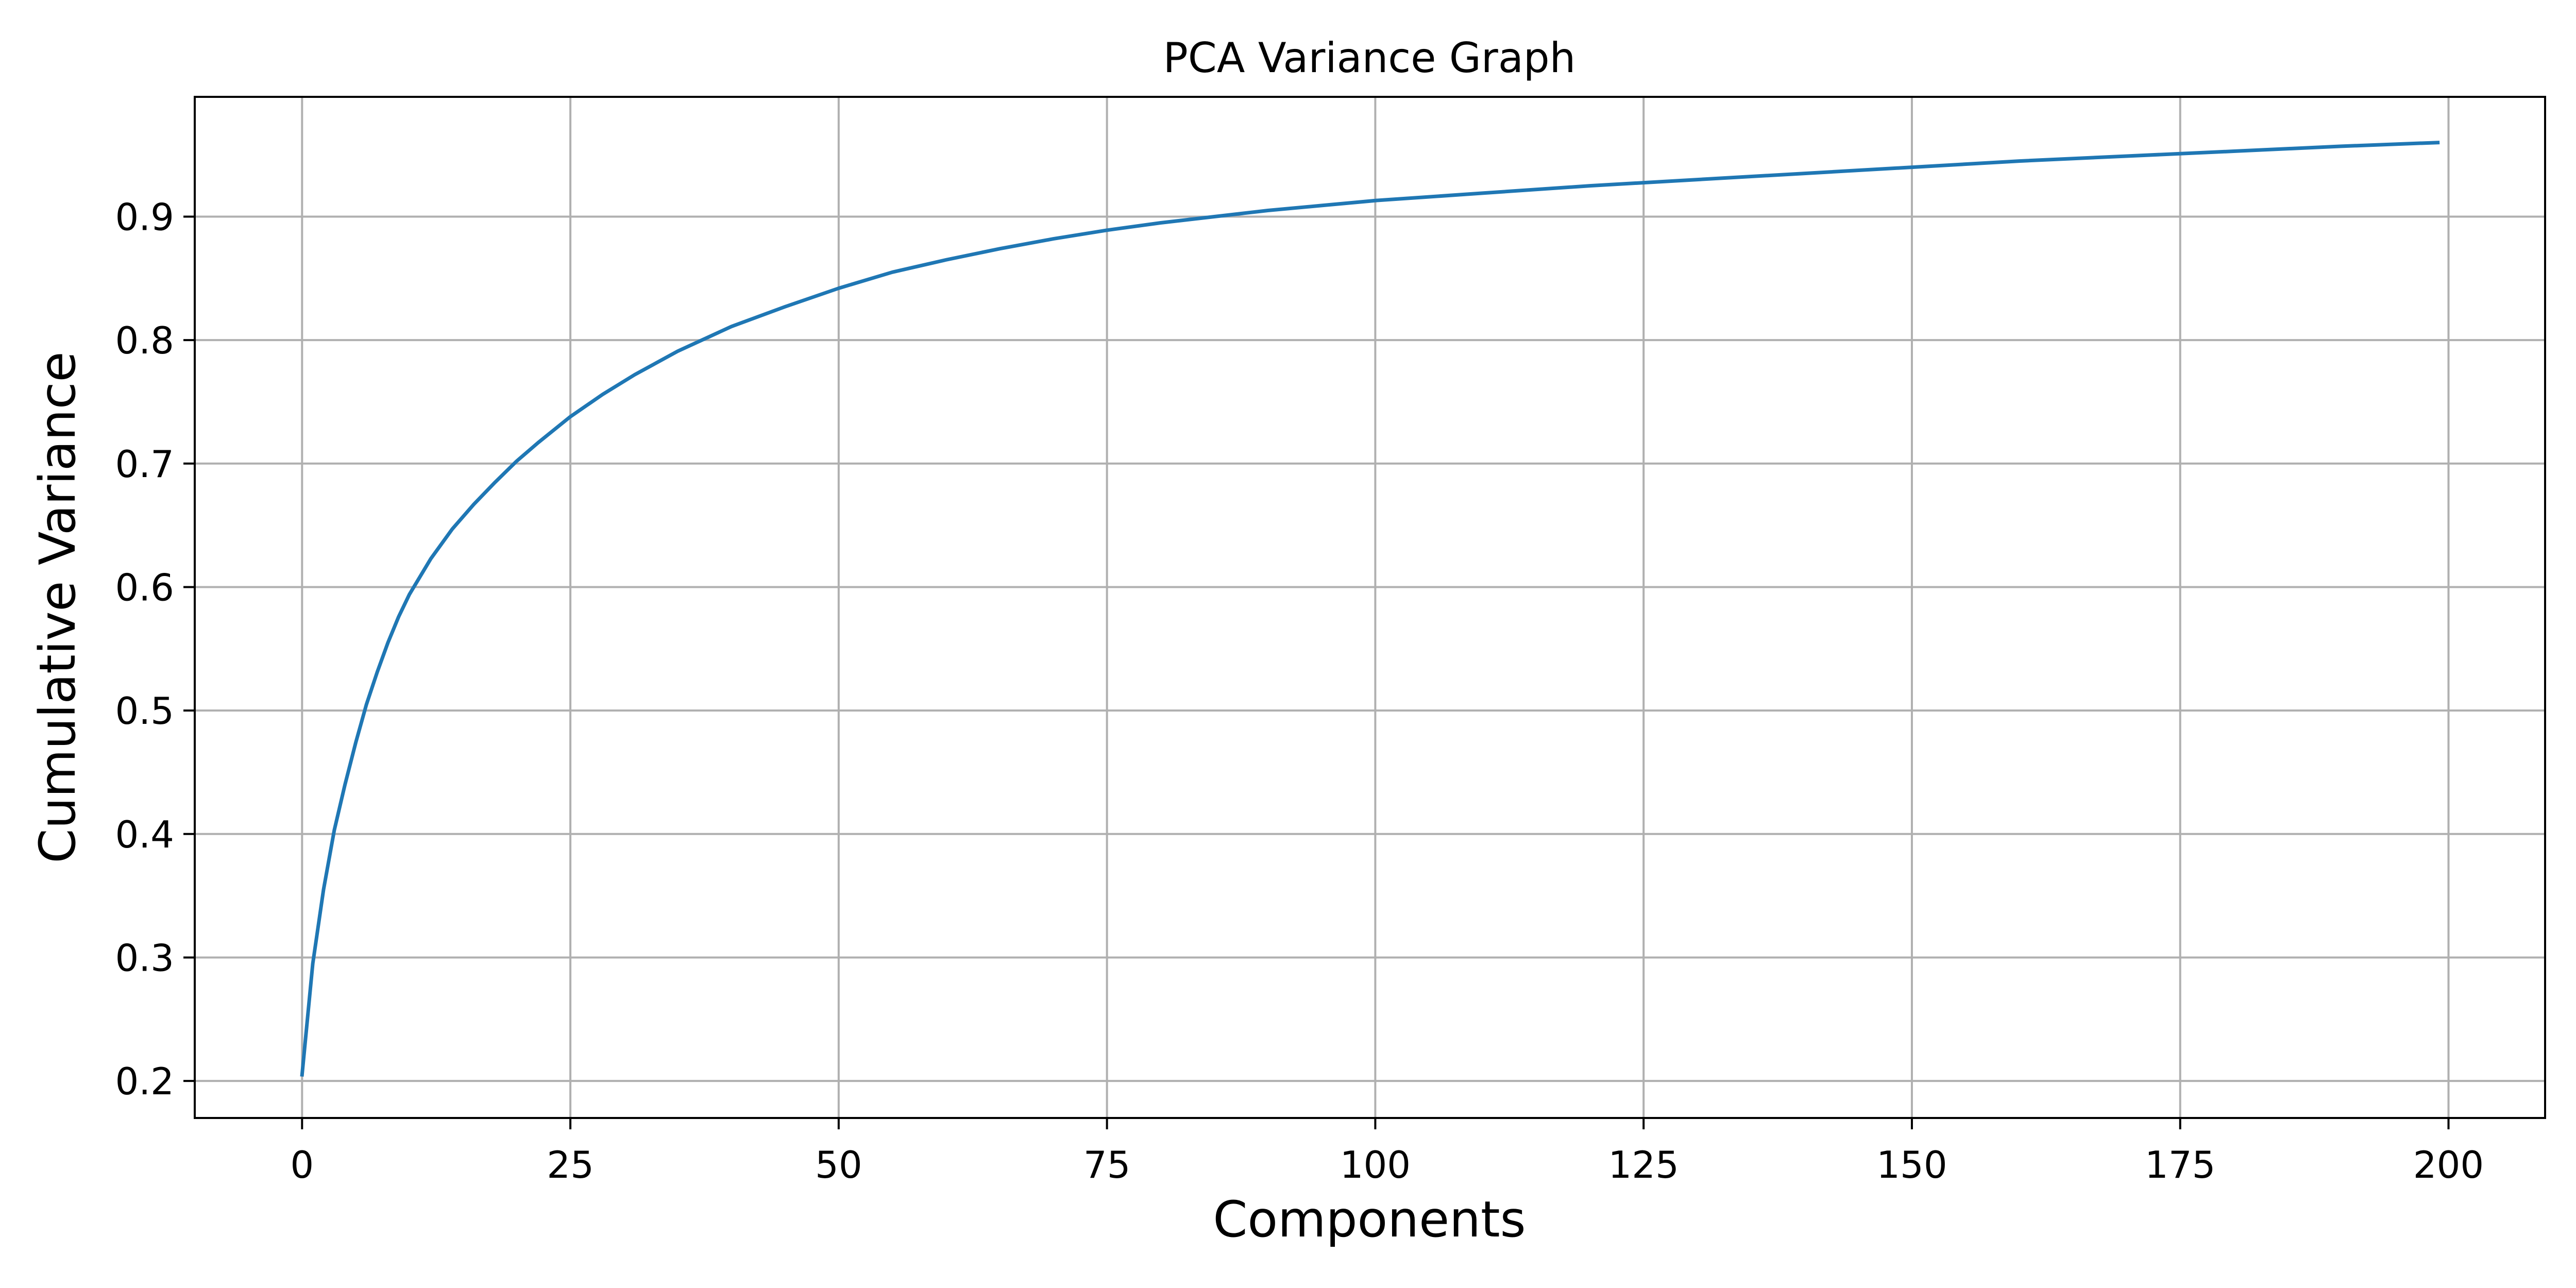 This screenshot has width=2576, height=1288. Describe the element at coordinates (144, 957) in the screenshot. I see `y-tick-label: 0.3` at that location.